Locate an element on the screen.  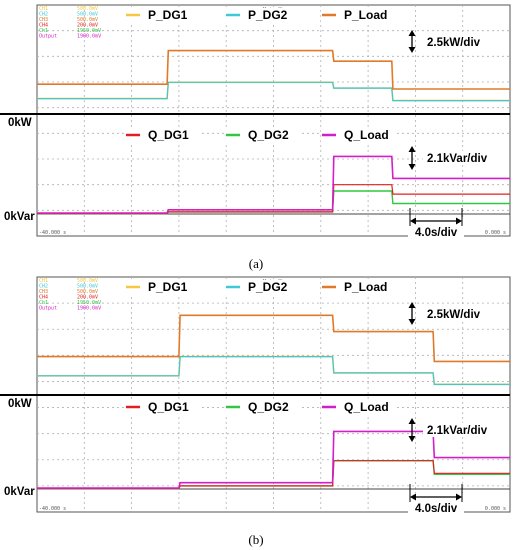
panel-caption: (b) is located at coordinates (255, 539).